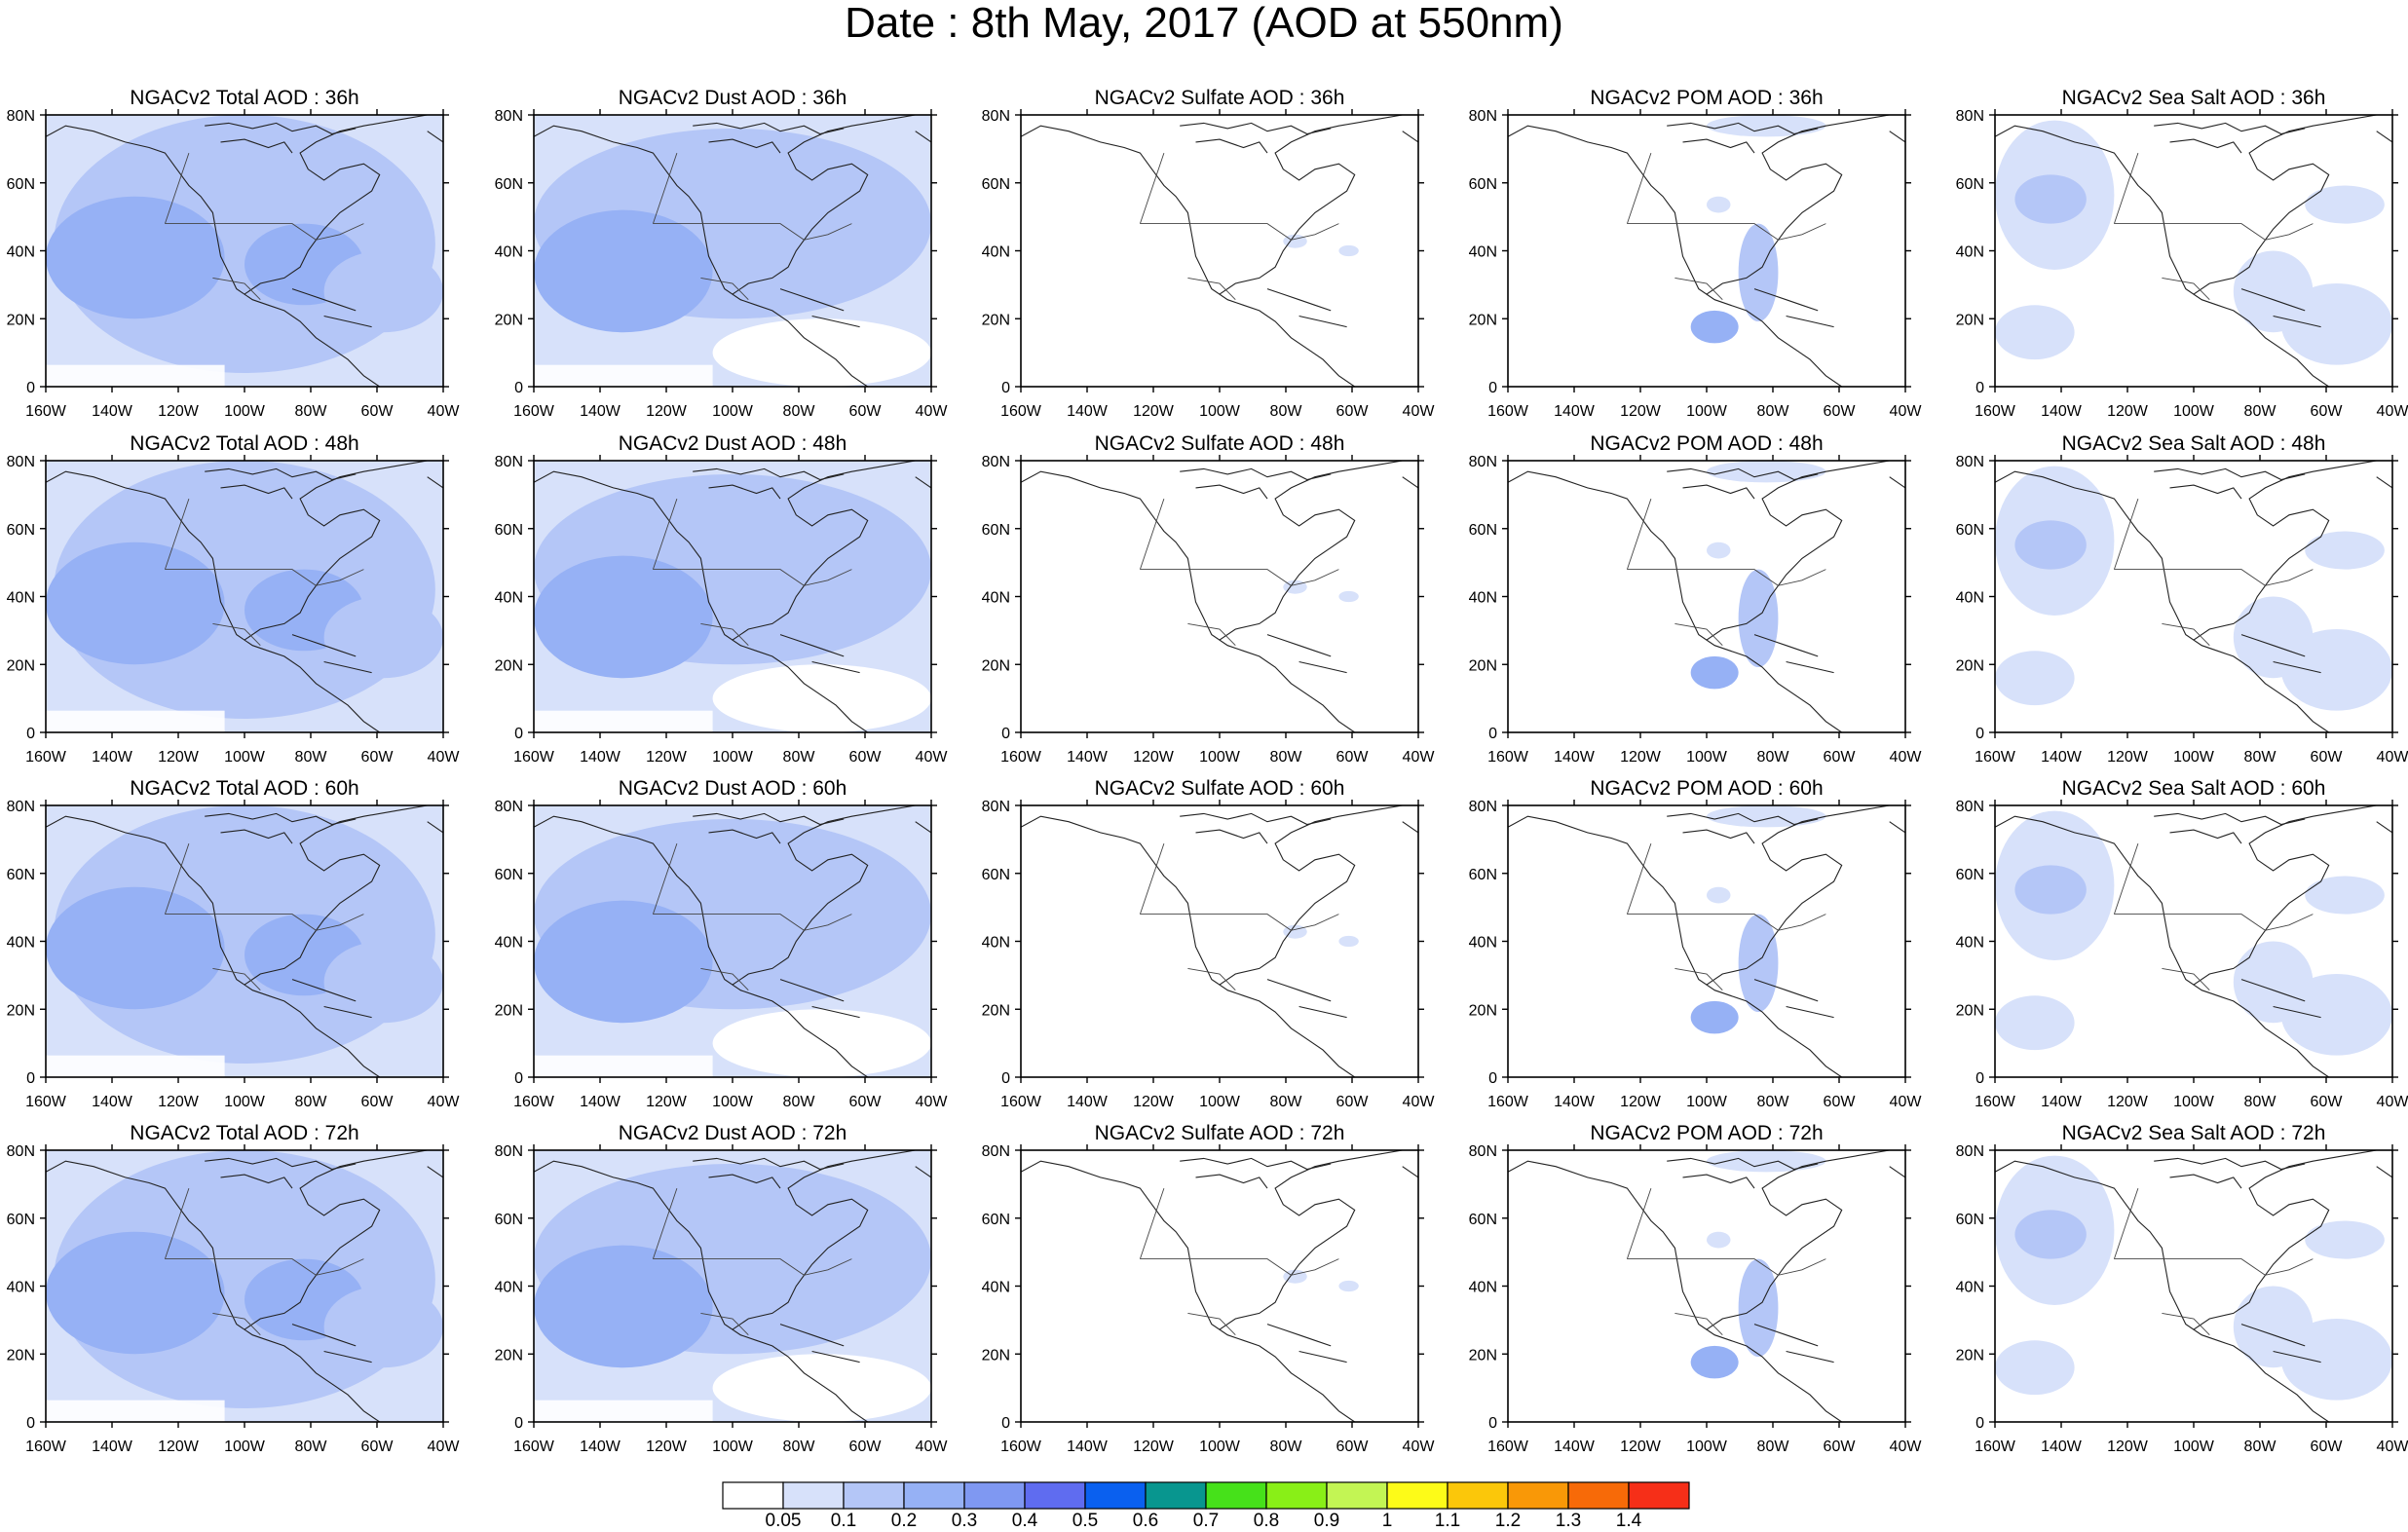  I want to click on colorbar-label: 0.5, so click(1085, 1521).